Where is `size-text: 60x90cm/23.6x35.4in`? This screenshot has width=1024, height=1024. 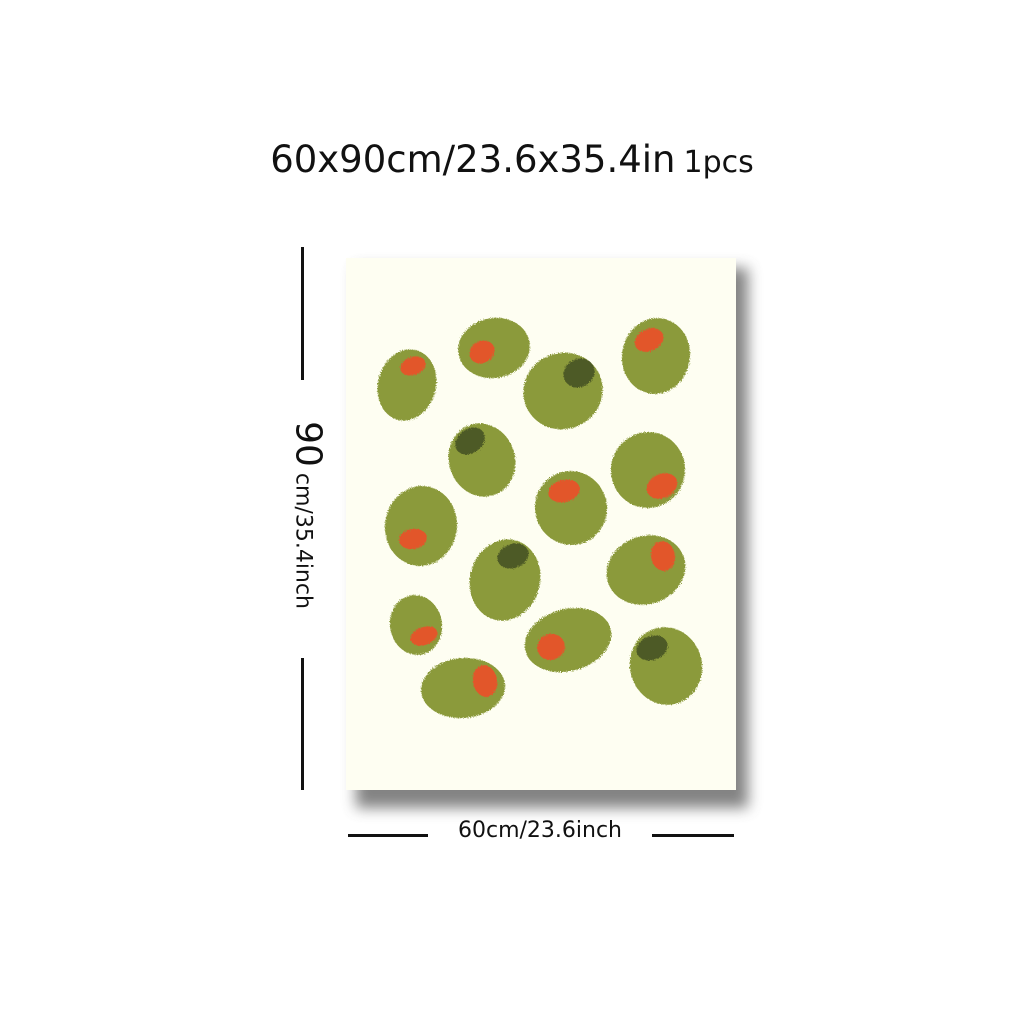
size-text: 60x90cm/23.6x35.4in is located at coordinates (473, 159).